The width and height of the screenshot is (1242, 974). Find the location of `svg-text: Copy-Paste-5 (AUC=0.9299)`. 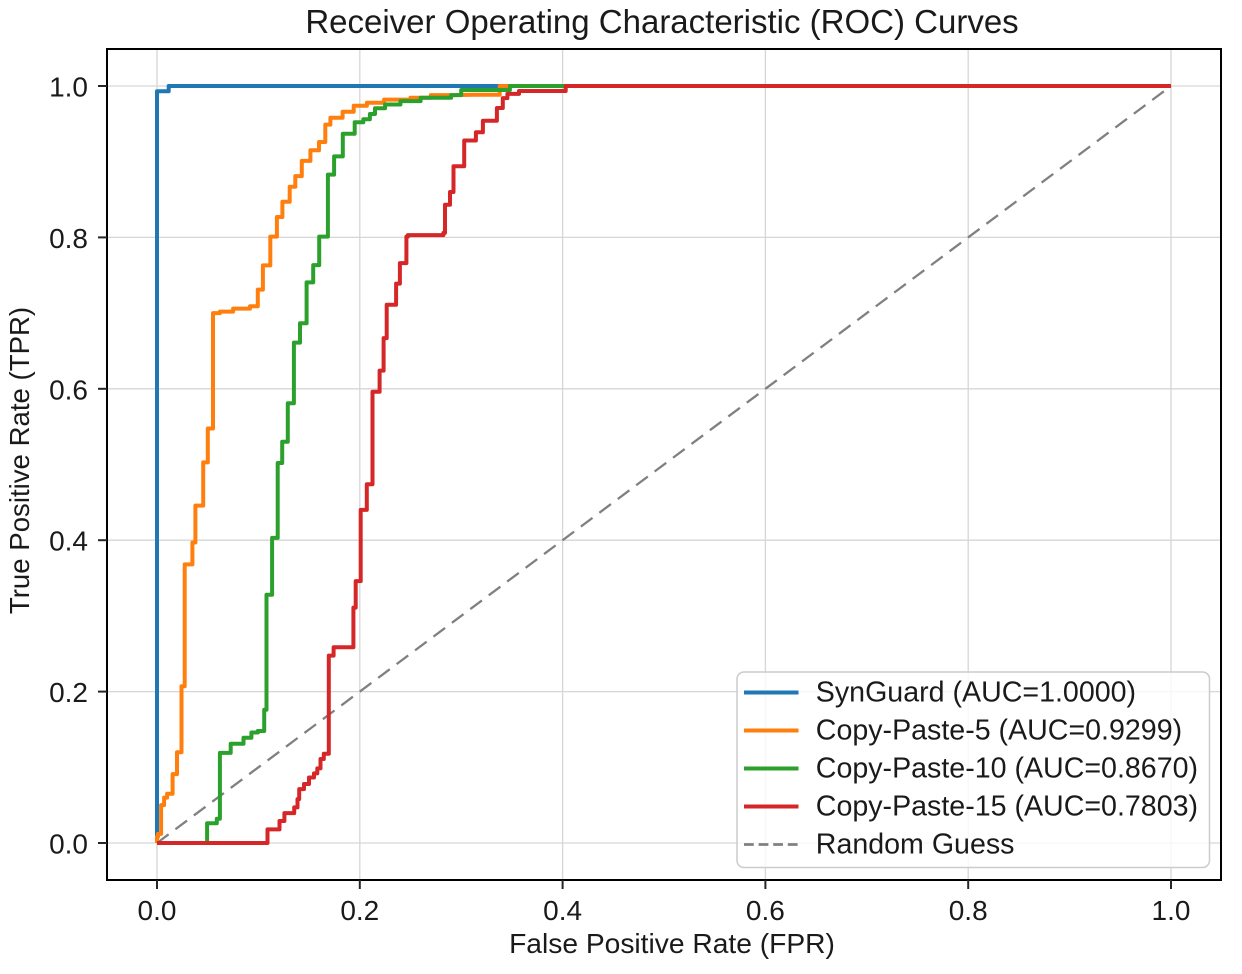

svg-text: Copy-Paste-5 (AUC=0.9299) is located at coordinates (999, 731).